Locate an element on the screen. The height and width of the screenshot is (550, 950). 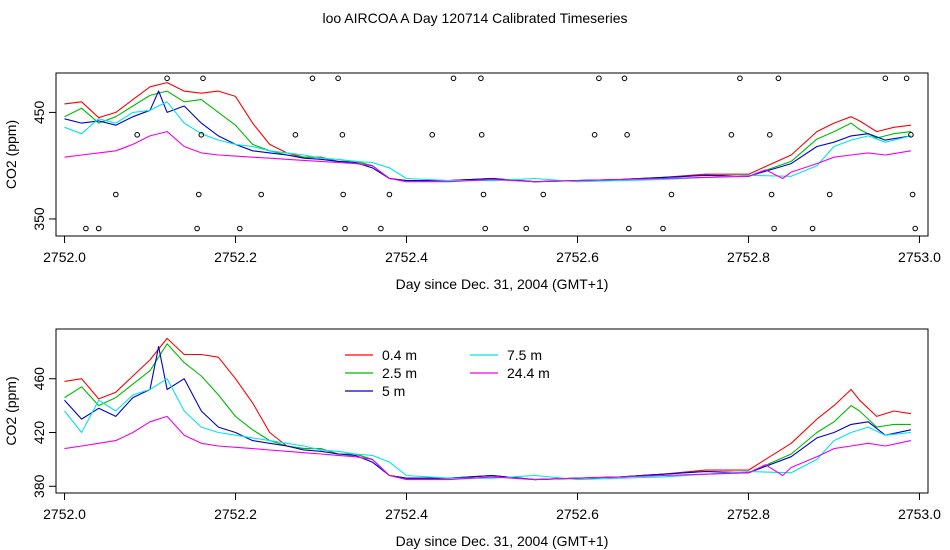
legend-label: 0.4 m is located at coordinates (399, 355).